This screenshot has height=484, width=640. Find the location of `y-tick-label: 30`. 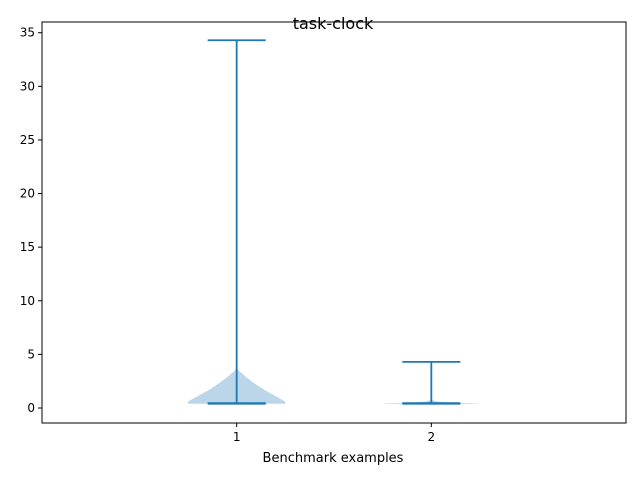

y-tick-label: 30 is located at coordinates (27, 86).